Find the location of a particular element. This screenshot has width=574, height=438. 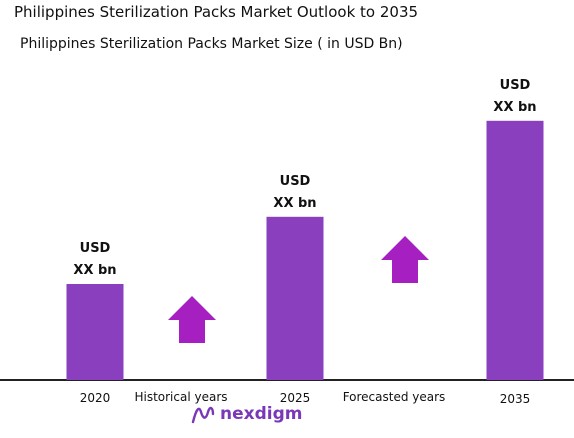

logo-text: nexdigm is located at coordinates (261, 414).